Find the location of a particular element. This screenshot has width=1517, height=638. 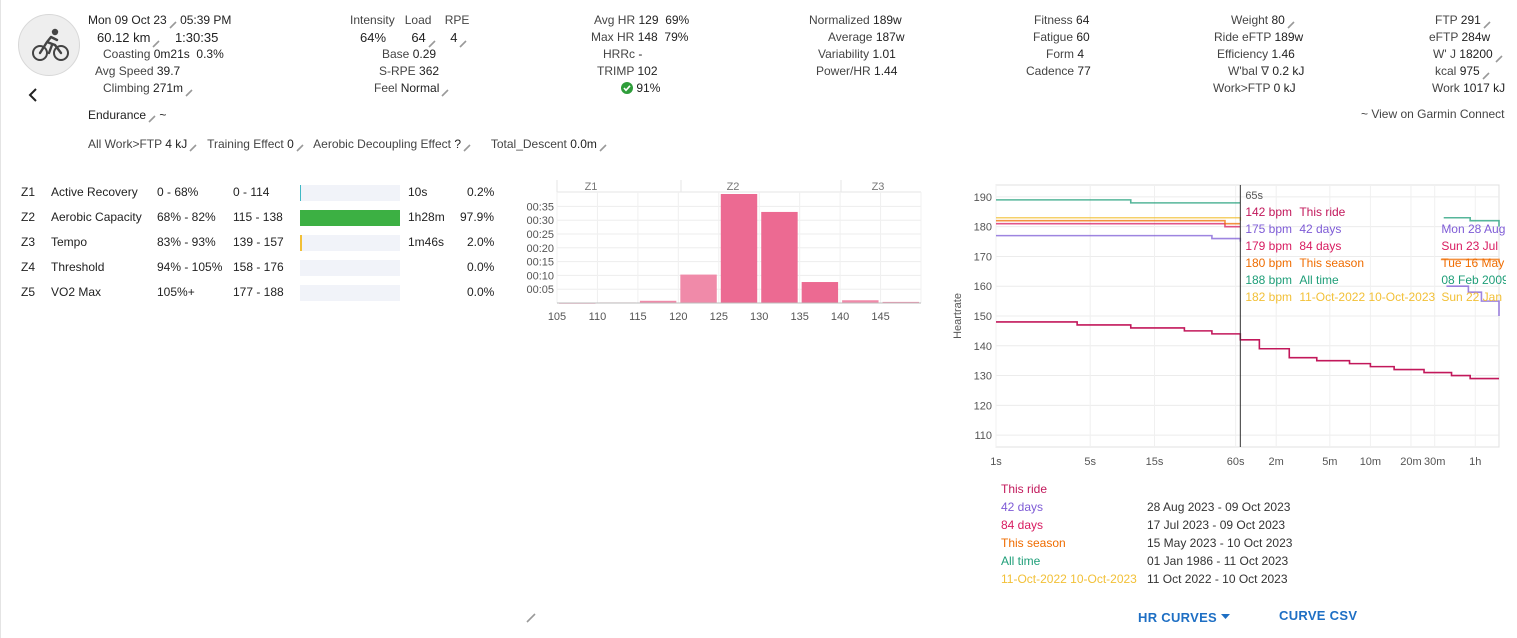

tooltip-date: Sun 22 Jan is located at coordinates (1471, 297).